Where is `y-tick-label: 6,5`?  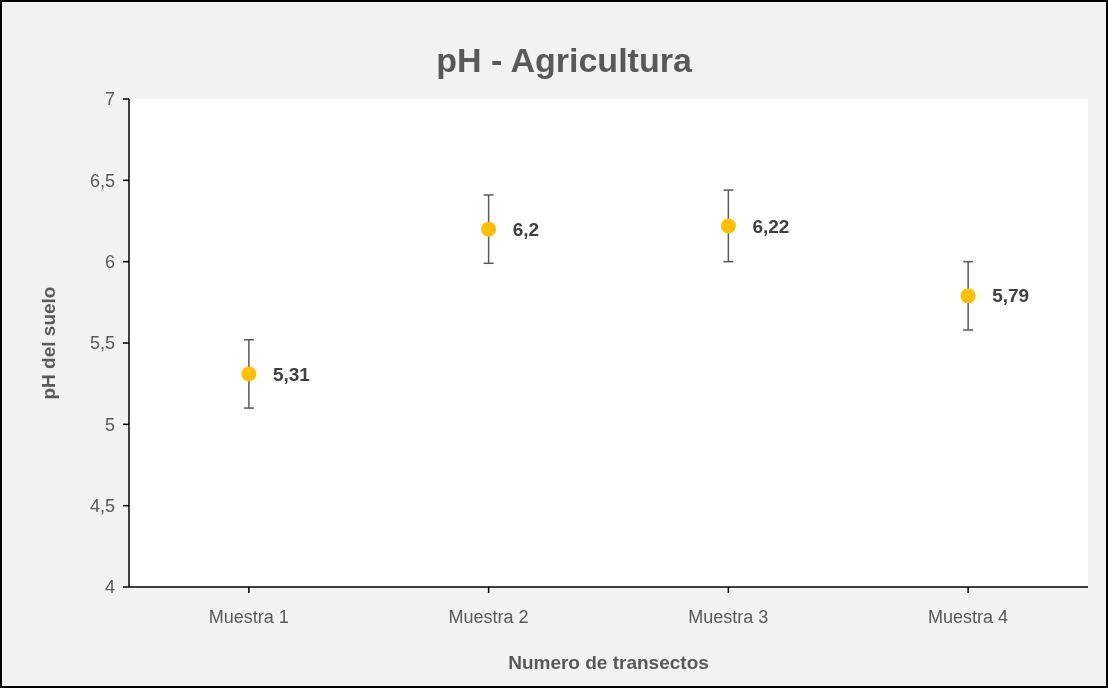
y-tick-label: 6,5 is located at coordinates (102, 180).